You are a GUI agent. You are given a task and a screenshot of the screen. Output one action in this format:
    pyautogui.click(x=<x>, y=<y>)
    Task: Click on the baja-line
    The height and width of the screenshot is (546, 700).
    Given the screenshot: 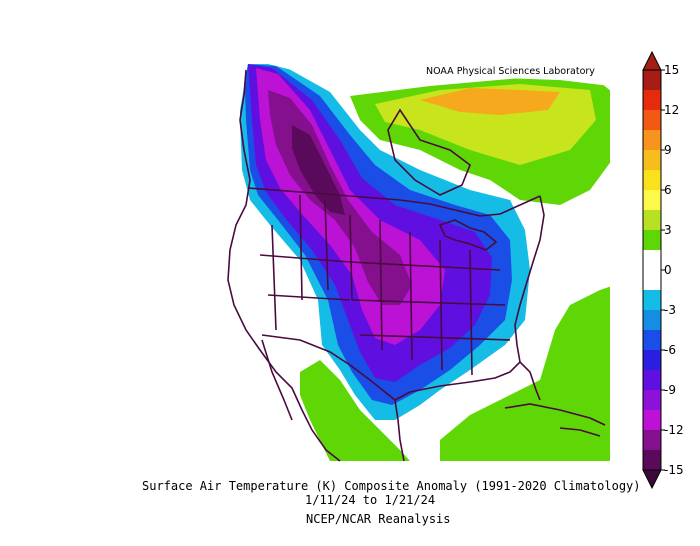 What is the action you would take?
    pyautogui.click(x=277, y=380)
    